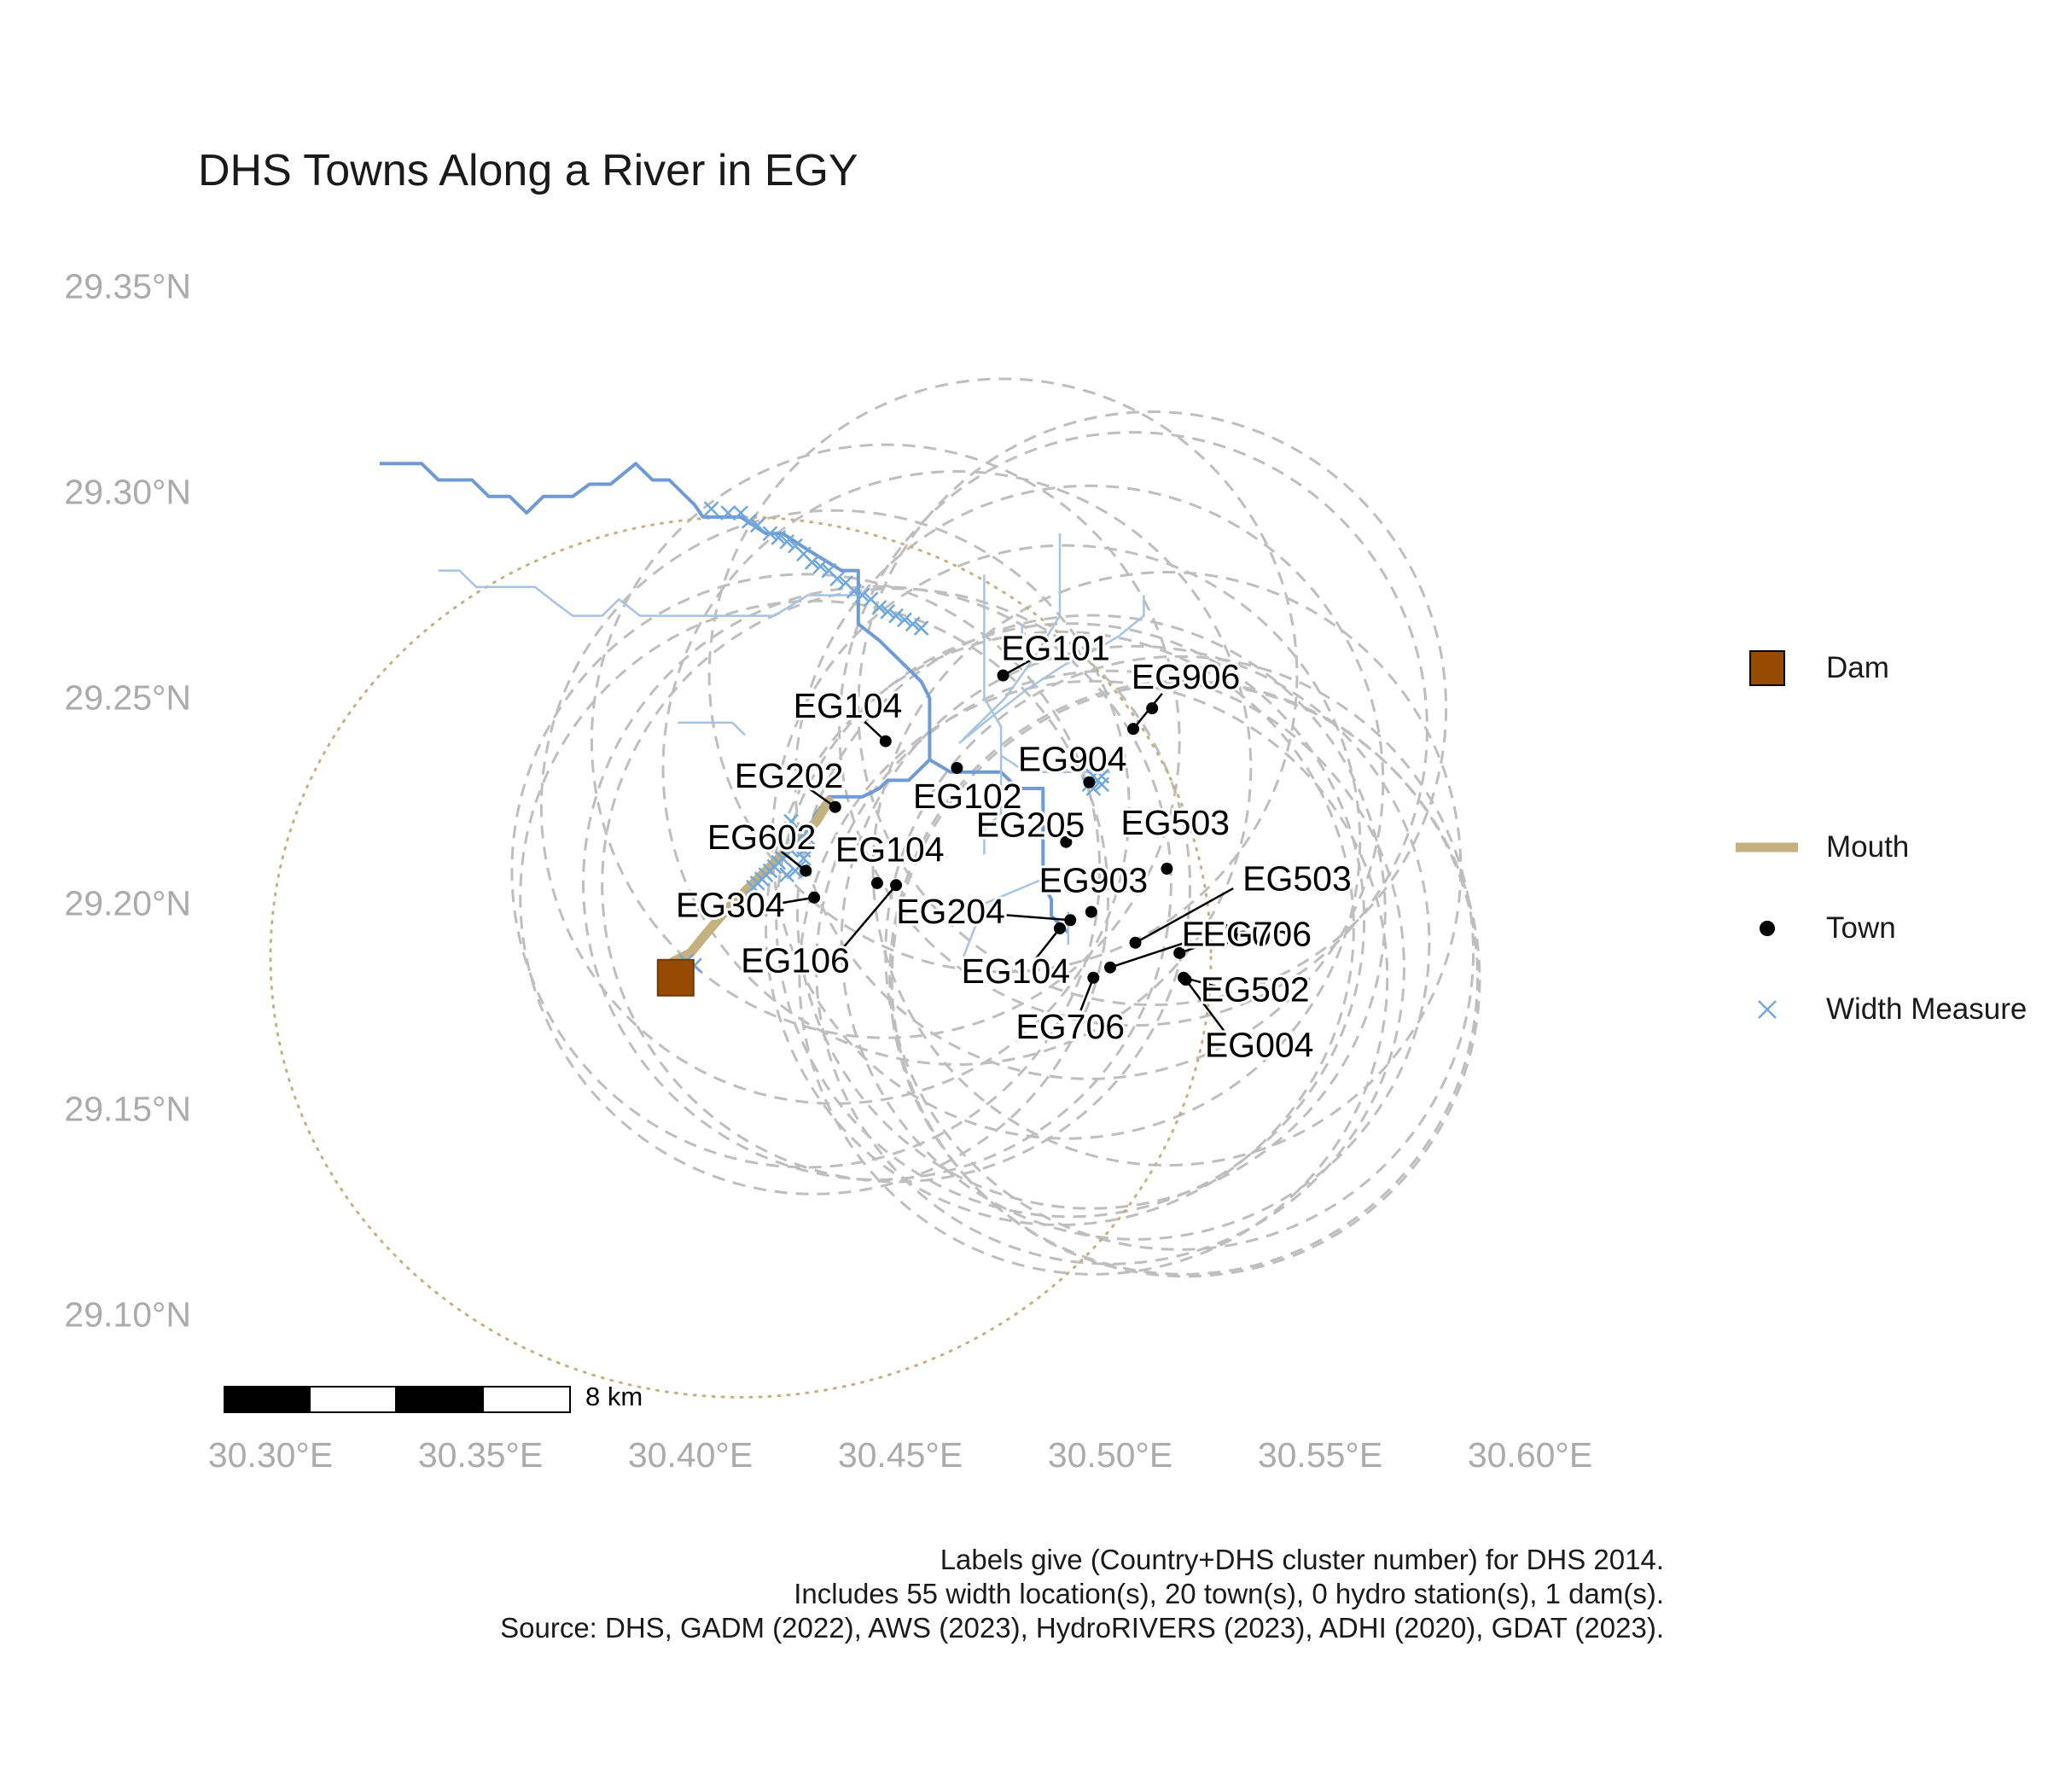  I want to click on town-label: EG904, so click(1072, 759).